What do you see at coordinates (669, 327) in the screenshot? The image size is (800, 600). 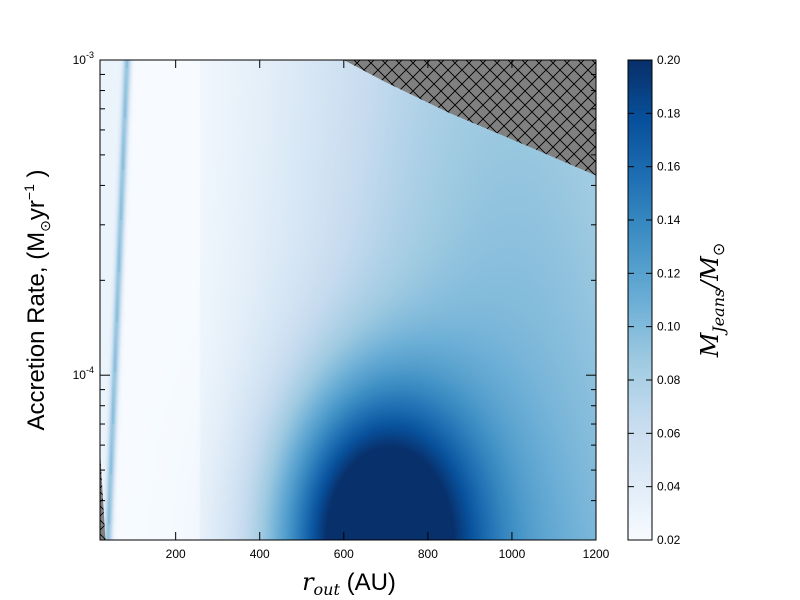 I see `colorbar-tick-label: 0.10` at bounding box center [669, 327].